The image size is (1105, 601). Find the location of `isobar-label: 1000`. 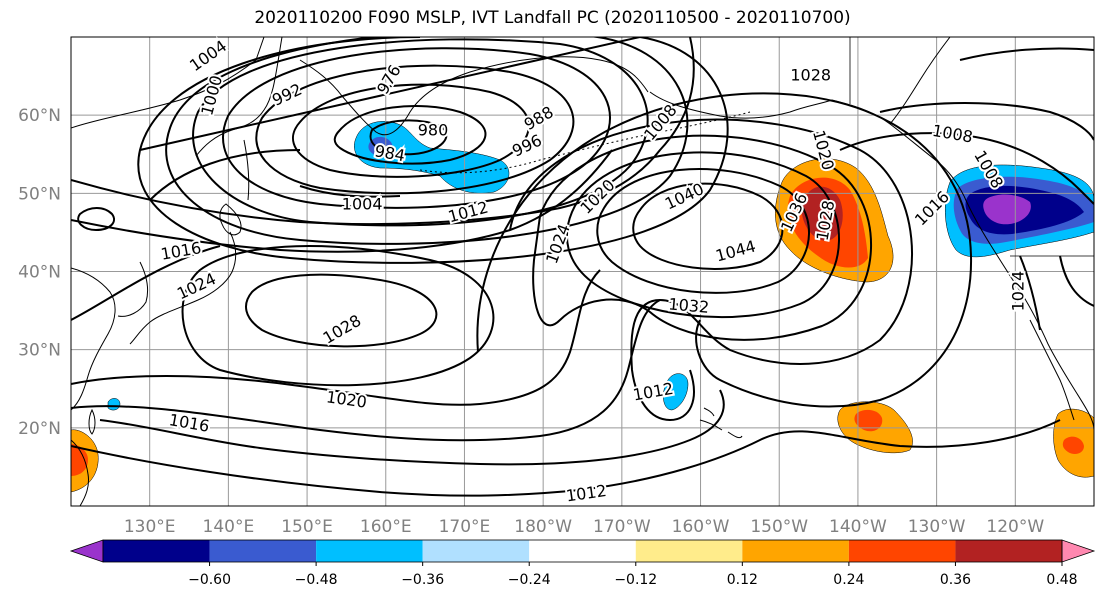

isobar-label: 1000 is located at coordinates (211, 95).